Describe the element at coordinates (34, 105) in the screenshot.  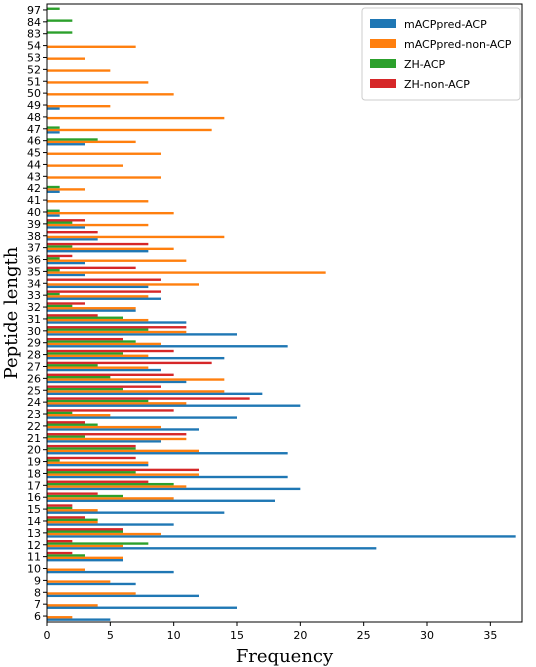
I see `y-tick-label: 49` at that location.